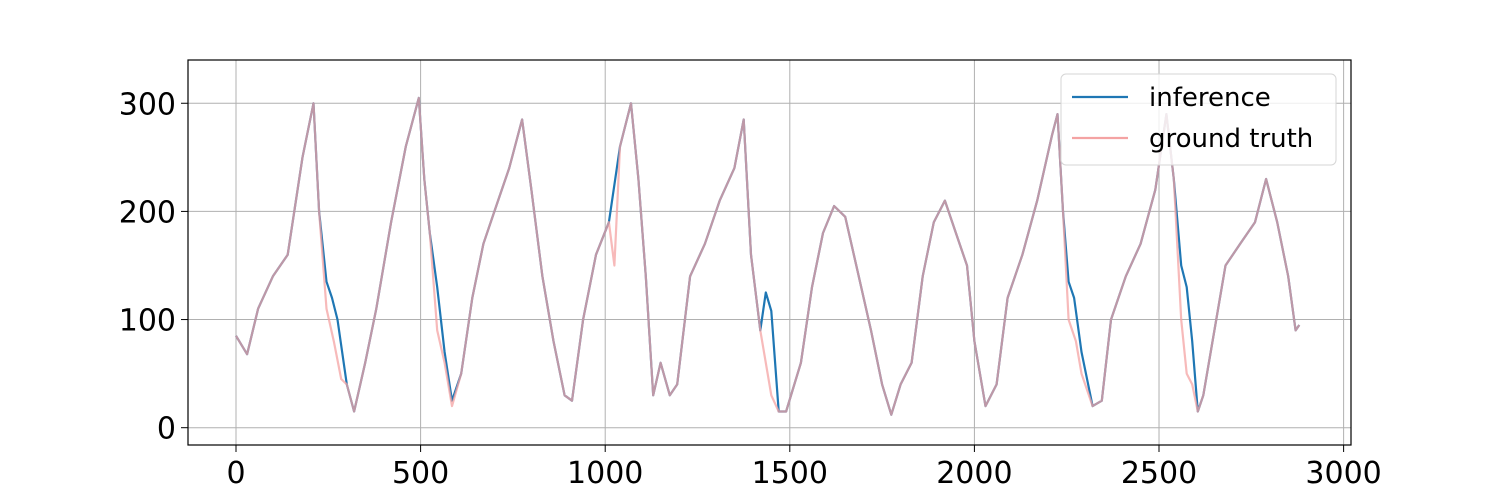 This screenshot has height=500, width=1500. What do you see at coordinates (147, 321) in the screenshot?
I see `y-tick-label: 100` at bounding box center [147, 321].